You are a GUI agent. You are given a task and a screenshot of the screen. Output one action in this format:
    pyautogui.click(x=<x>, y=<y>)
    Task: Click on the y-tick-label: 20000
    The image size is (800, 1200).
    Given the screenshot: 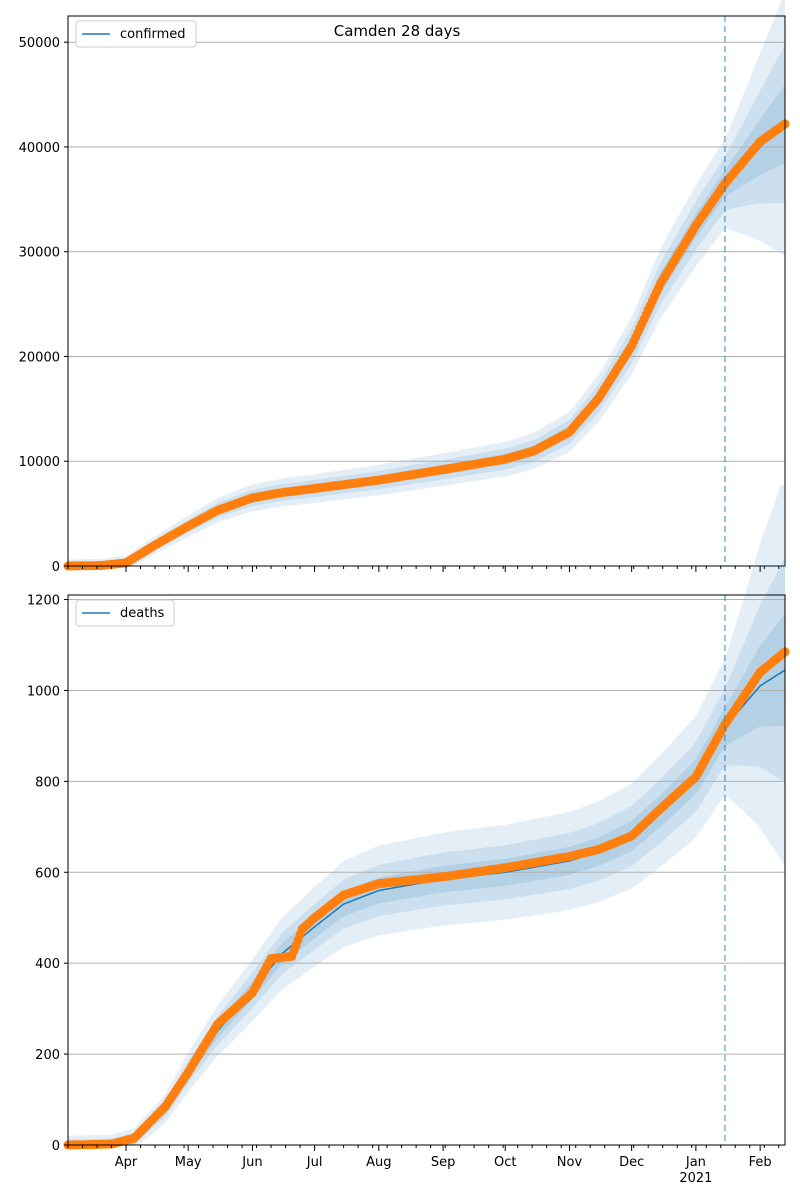 What is the action you would take?
    pyautogui.click(x=39, y=357)
    